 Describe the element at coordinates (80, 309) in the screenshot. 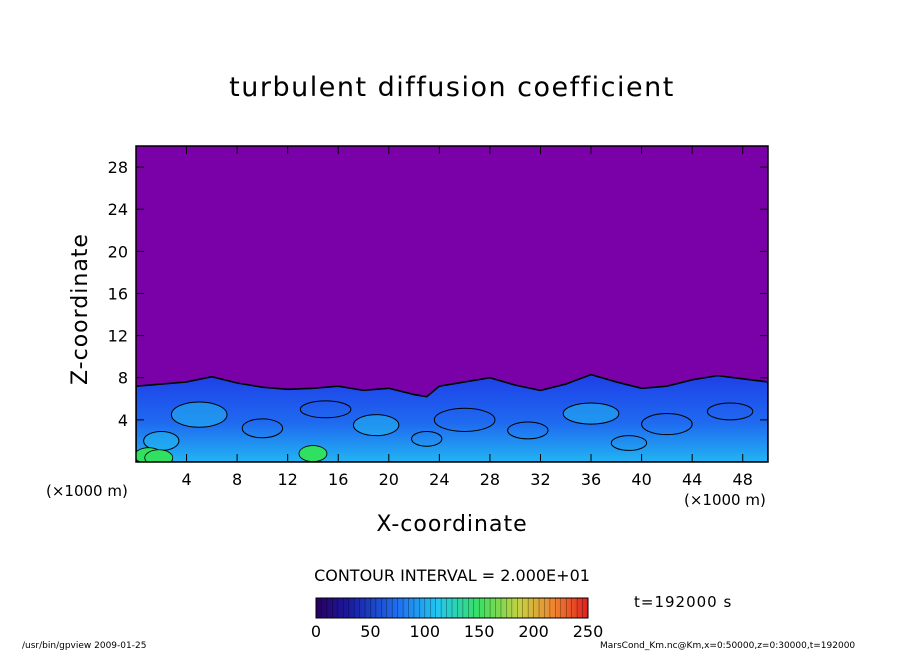

I see `y-axis-label: Z-coordinate` at that location.